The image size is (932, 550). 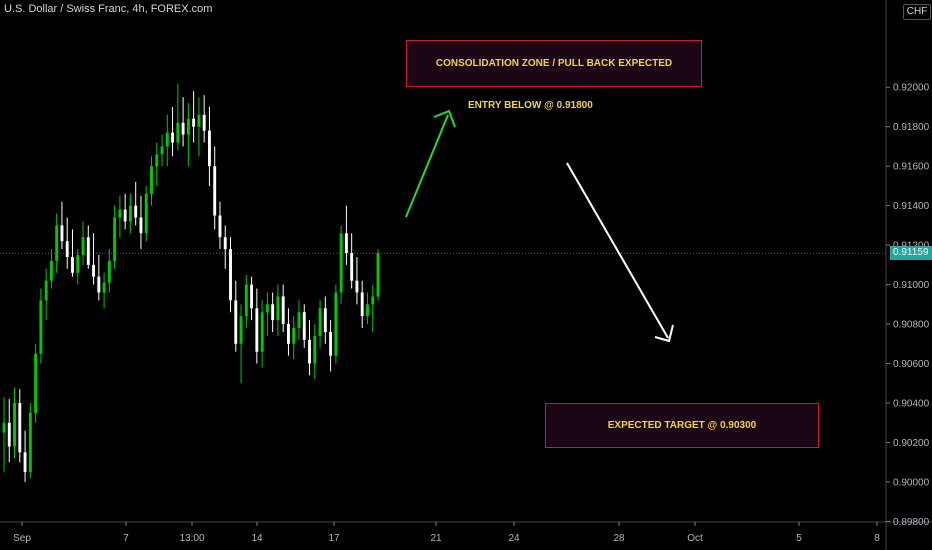 I want to click on y-tick-label: 0.90600, so click(x=911, y=364).